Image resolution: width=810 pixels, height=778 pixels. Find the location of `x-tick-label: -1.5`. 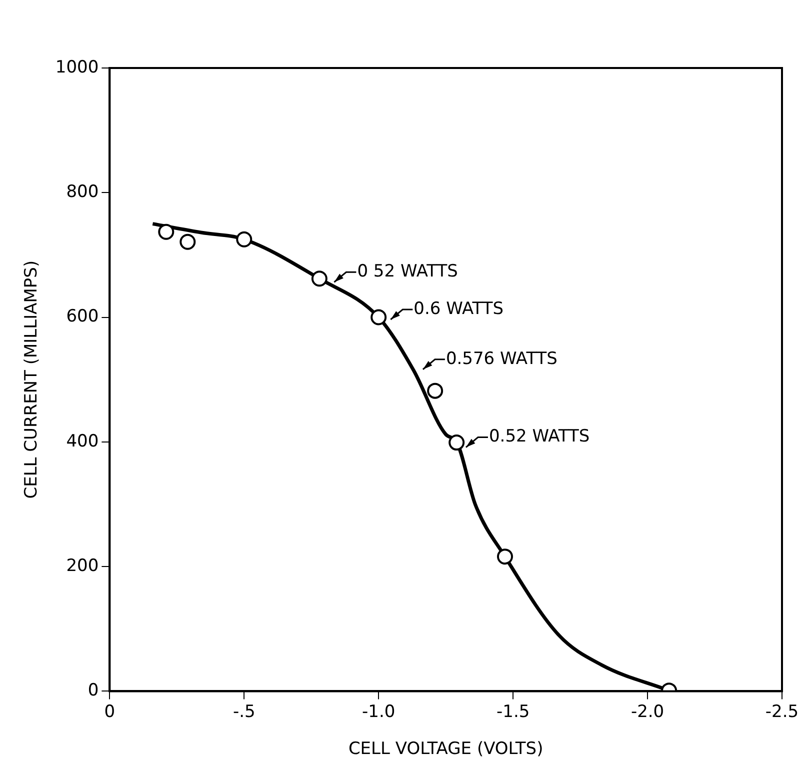

x-tick-label: -1.5 is located at coordinates (513, 712).